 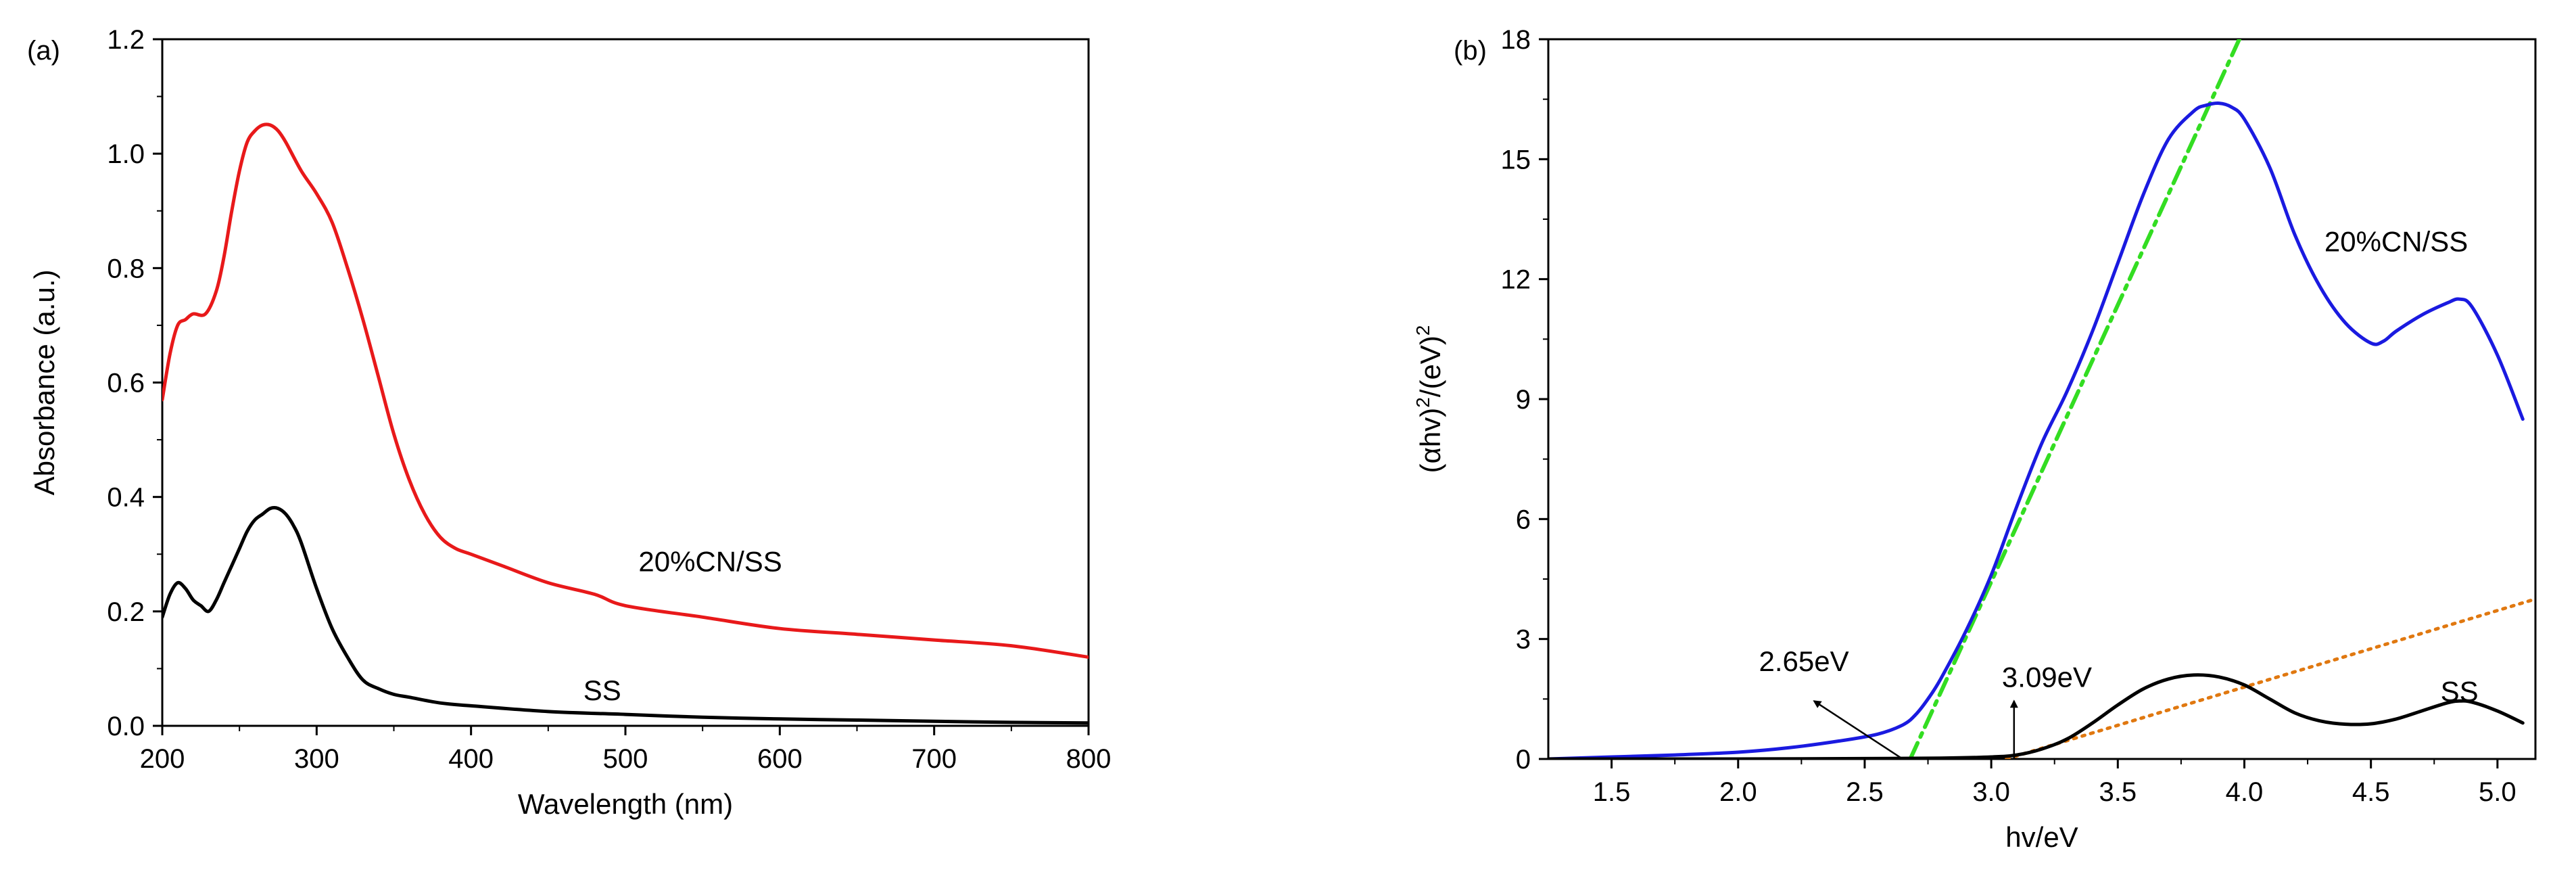 I want to click on y-axis-label-unit-exp: 2, so click(x=1422, y=330).